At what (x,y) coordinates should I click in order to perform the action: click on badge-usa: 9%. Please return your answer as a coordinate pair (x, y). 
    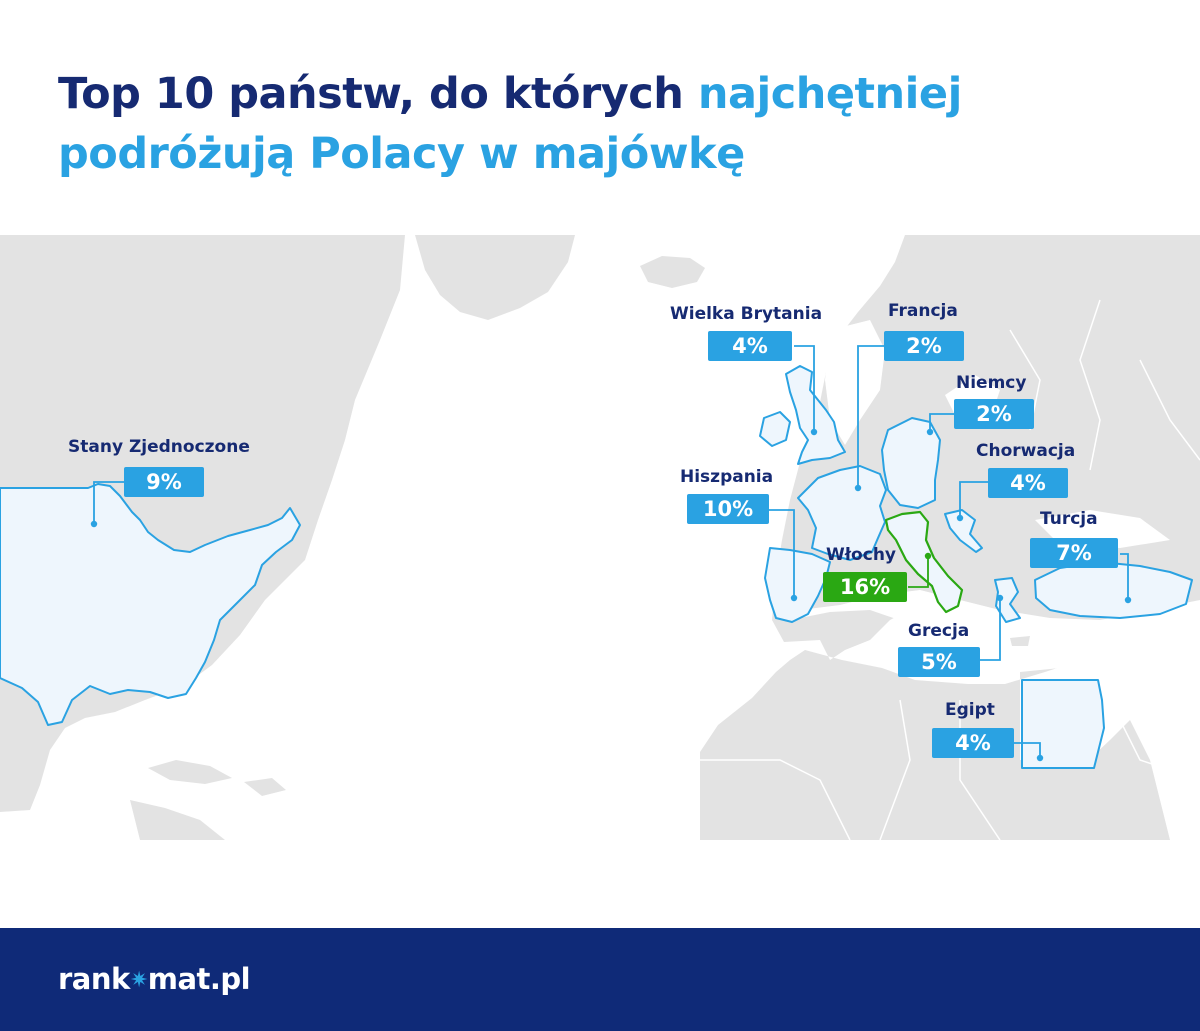
    Looking at the image, I should click on (164, 482).